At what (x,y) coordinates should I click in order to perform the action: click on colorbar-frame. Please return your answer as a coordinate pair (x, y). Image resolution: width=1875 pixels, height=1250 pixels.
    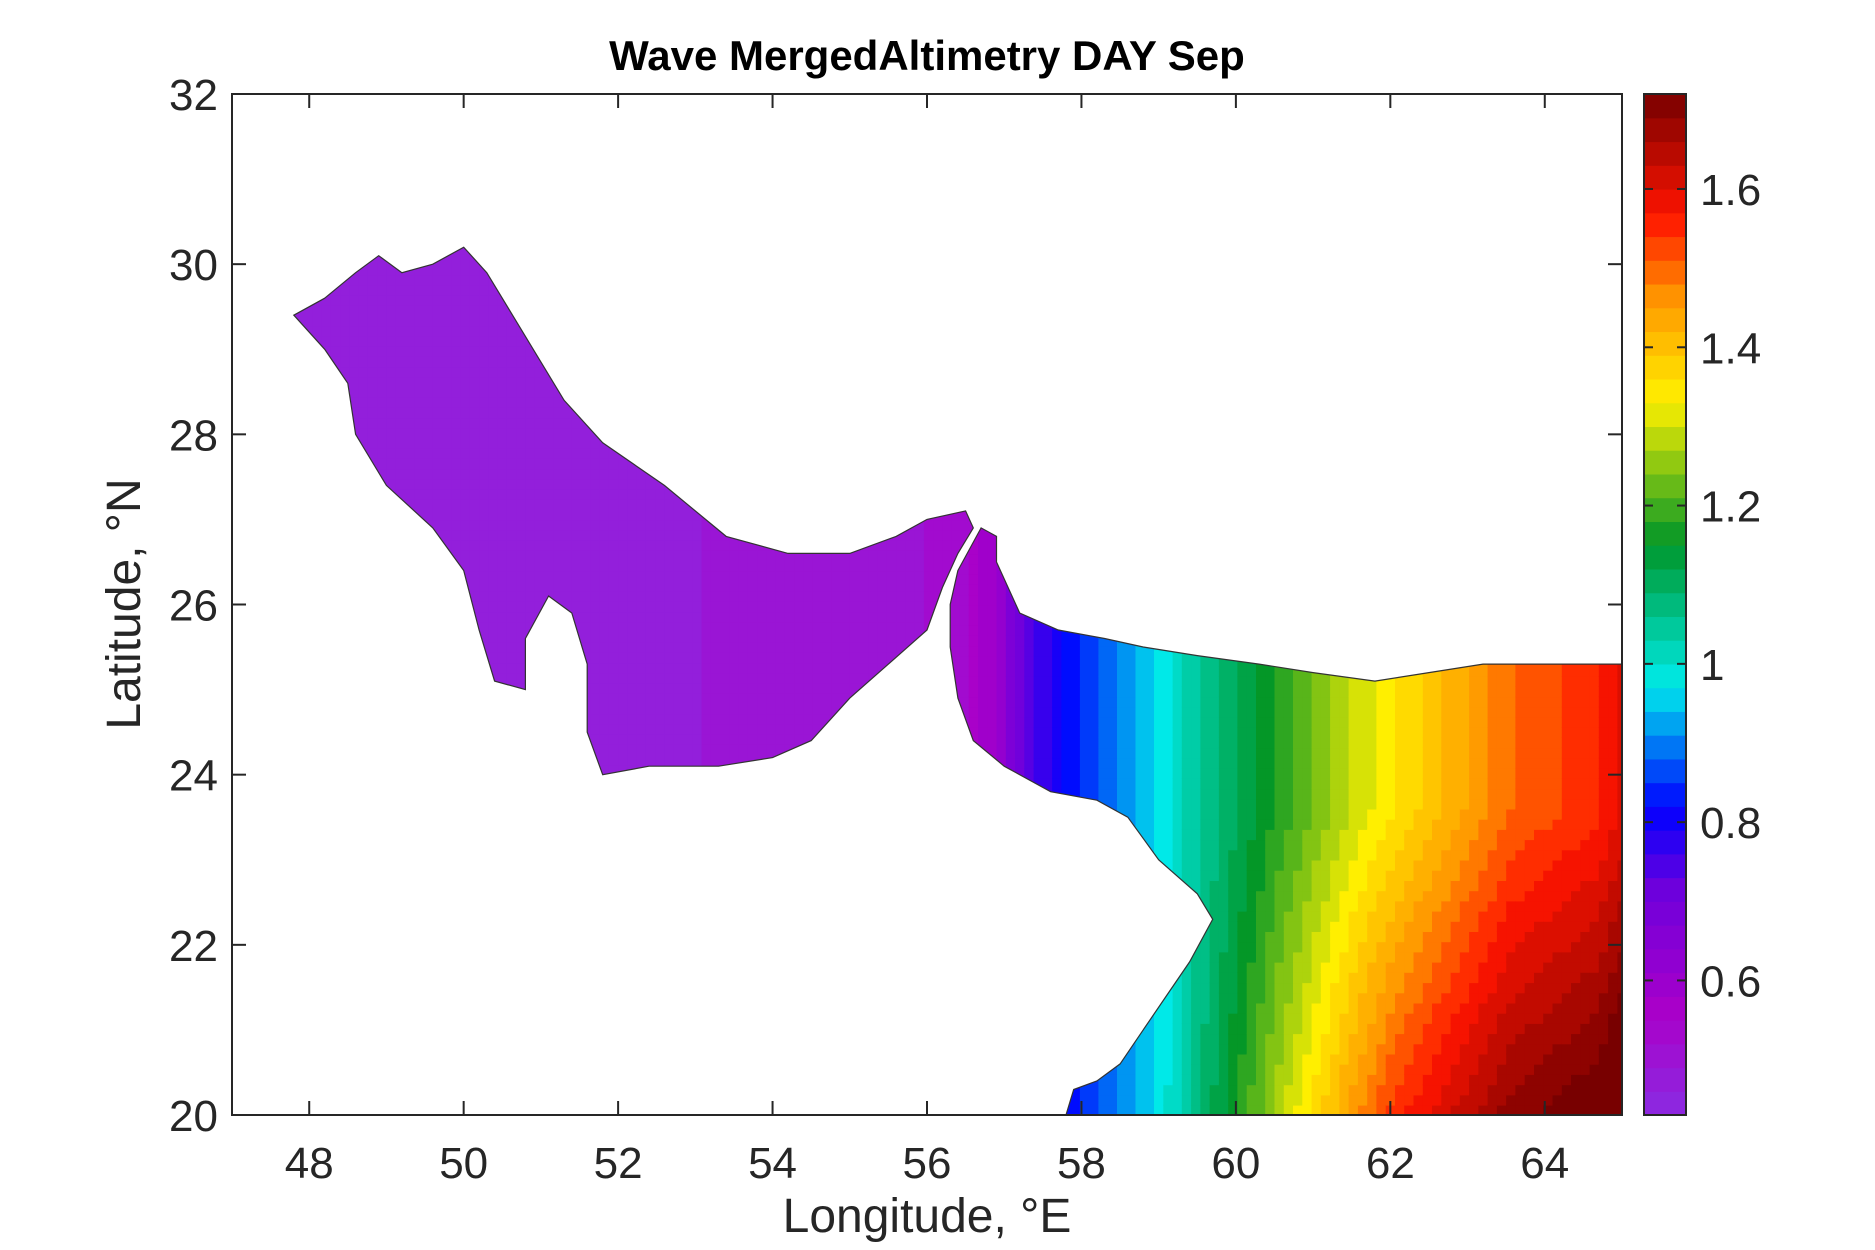
    Looking at the image, I should click on (1665, 604).